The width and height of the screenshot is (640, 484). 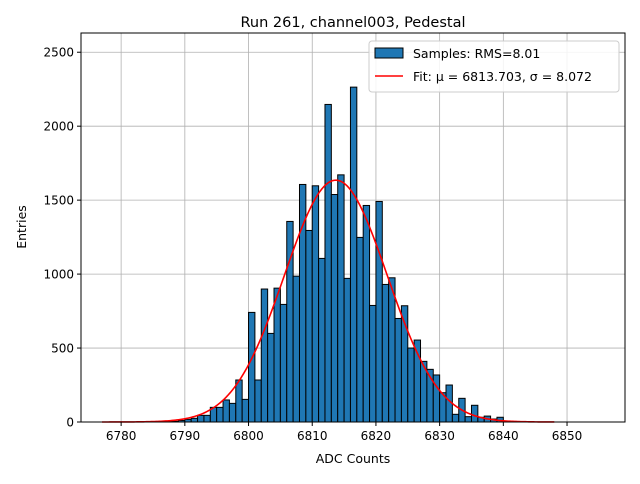 What do you see at coordinates (476, 53) in the screenshot?
I see `legend-histogram-label: Samples: RMS=8.01` at bounding box center [476, 53].